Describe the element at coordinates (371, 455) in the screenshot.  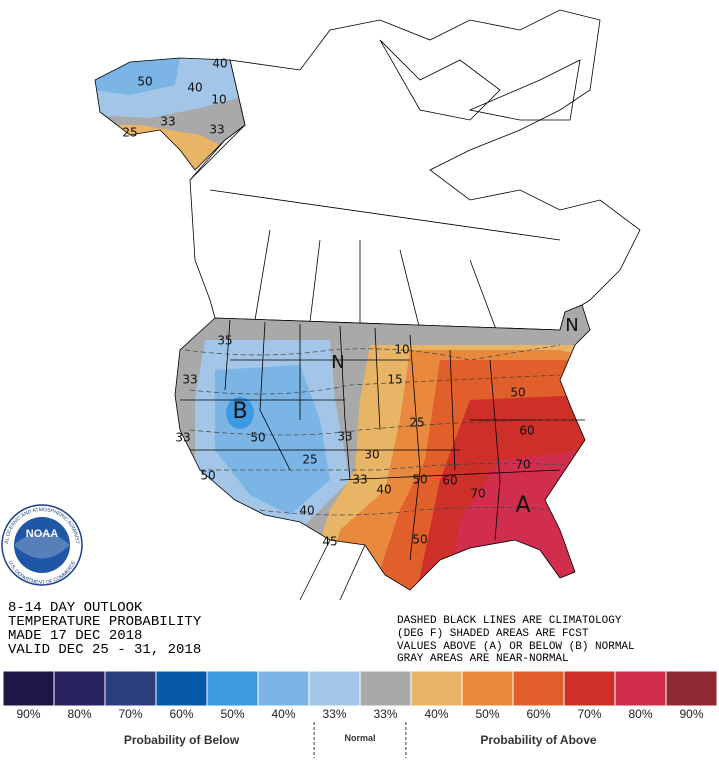
I see `contour-label: 30` at that location.